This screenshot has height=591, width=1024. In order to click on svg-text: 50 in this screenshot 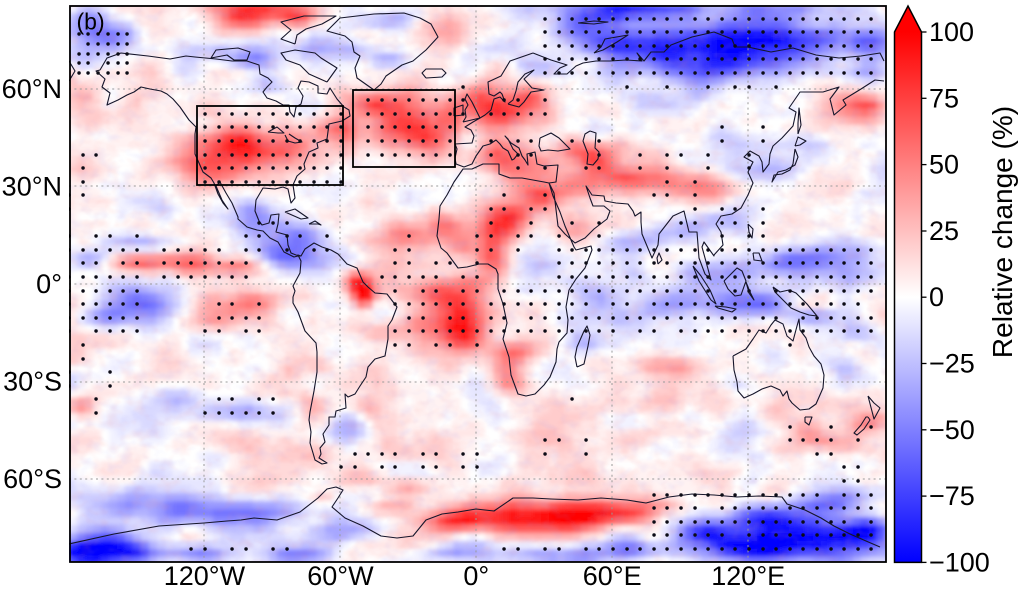, I will do `click(944, 165)`.